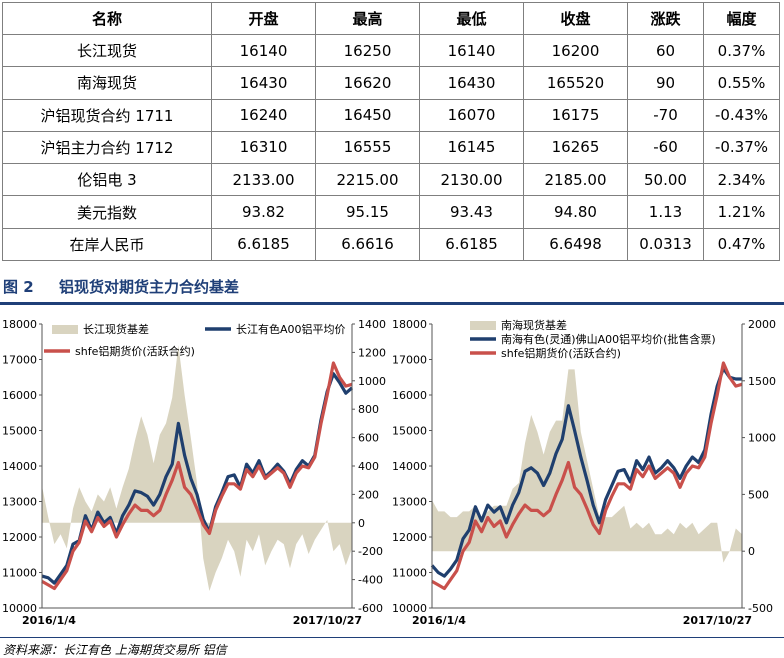  I want to click on right-tick-label: 500, so click(758, 494).